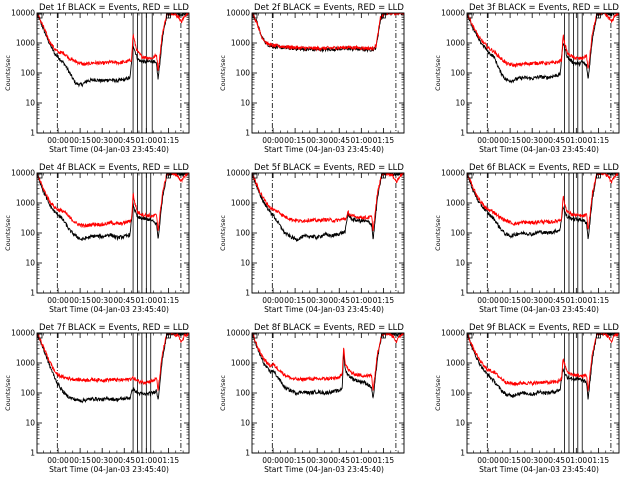 The height and width of the screenshot is (480, 640). I want to click on chart-title: Det 6f BLACK = Events, RED = LLD, so click(544, 168).